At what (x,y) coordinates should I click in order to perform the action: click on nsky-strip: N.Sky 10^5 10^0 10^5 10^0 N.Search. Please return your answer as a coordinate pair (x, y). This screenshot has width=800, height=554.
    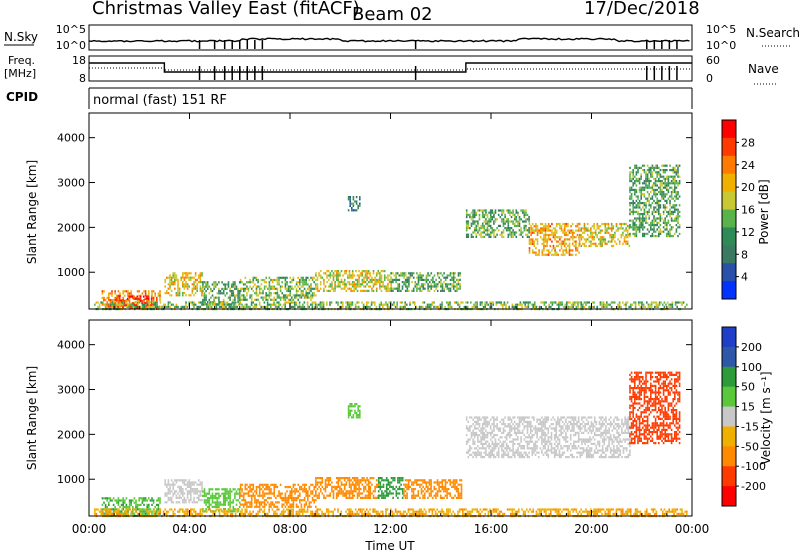
    Looking at the image, I should click on (402, 37).